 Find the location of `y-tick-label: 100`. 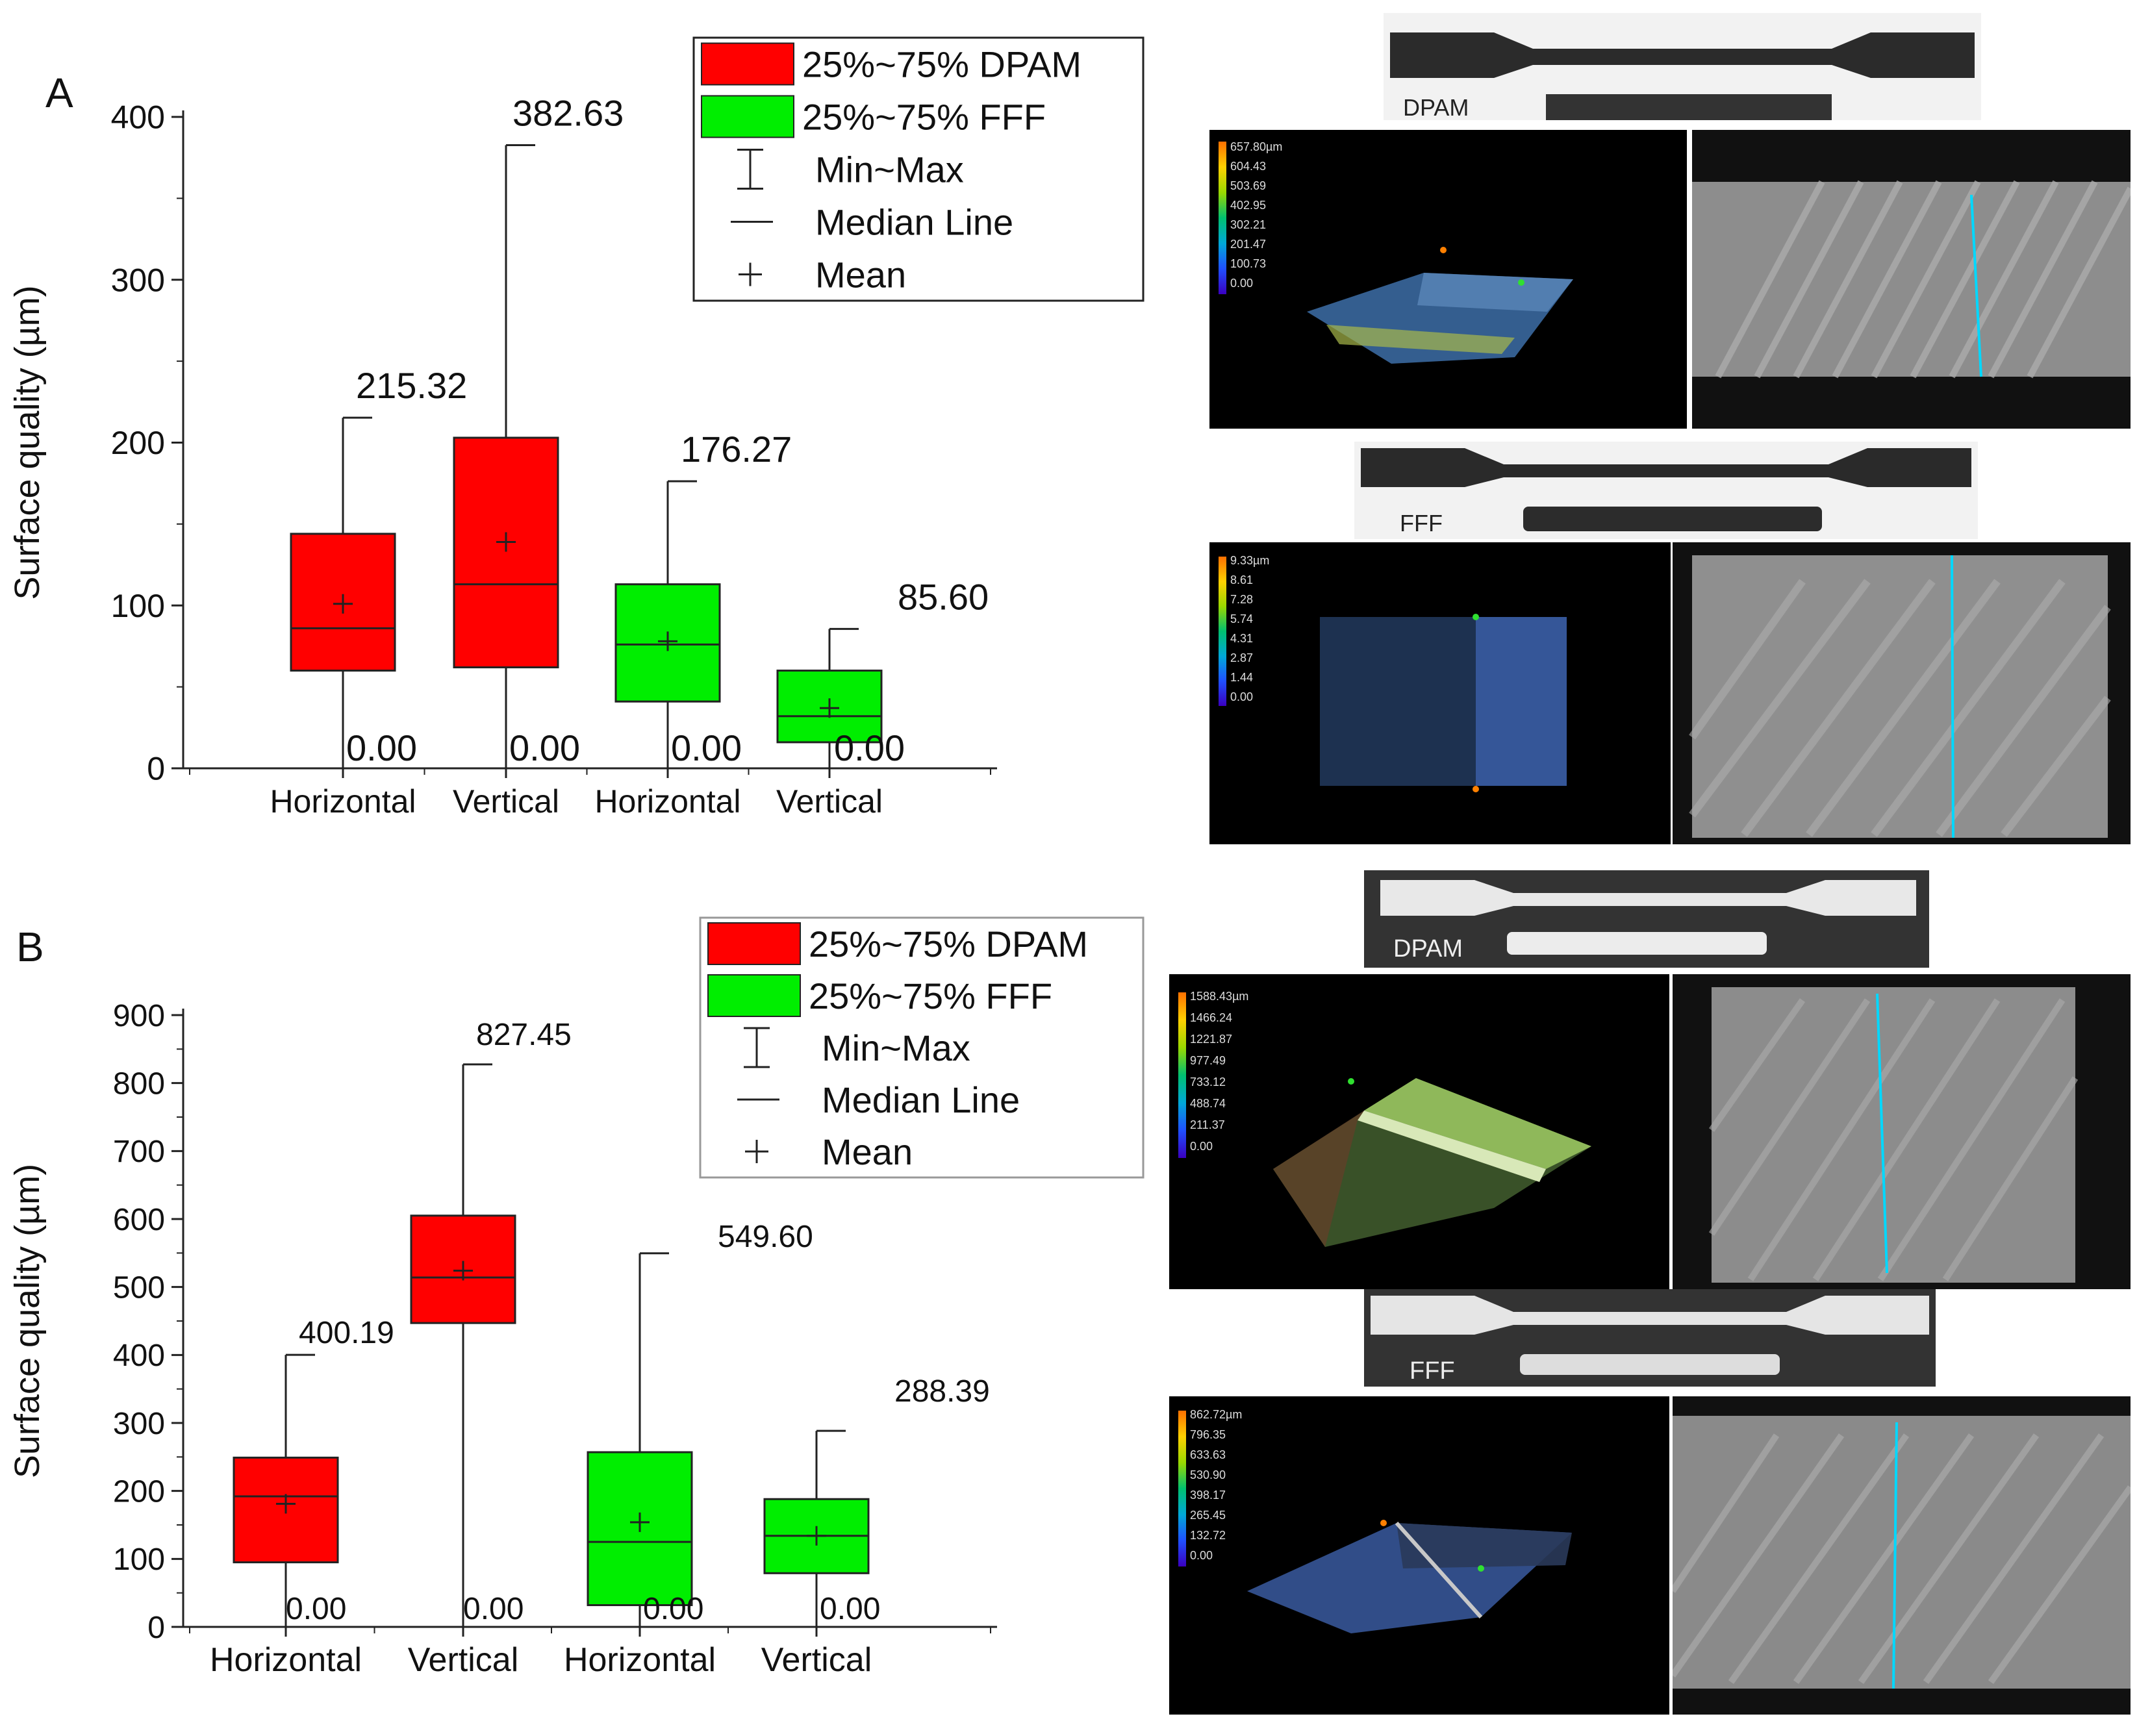

y-tick-label: 100 is located at coordinates (138, 606).